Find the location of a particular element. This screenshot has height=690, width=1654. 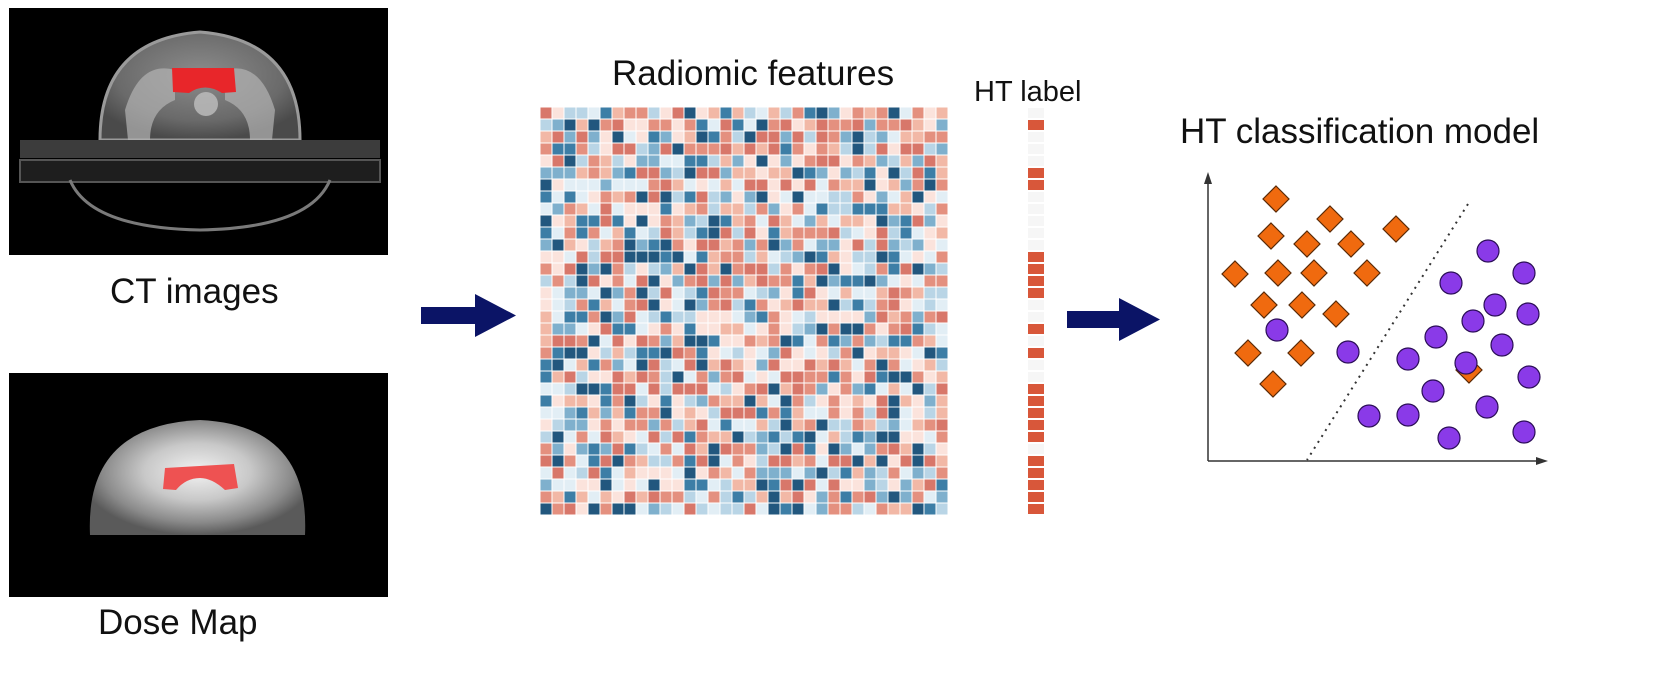

radiomic-features-title: Radiomic features is located at coordinates (753, 73).